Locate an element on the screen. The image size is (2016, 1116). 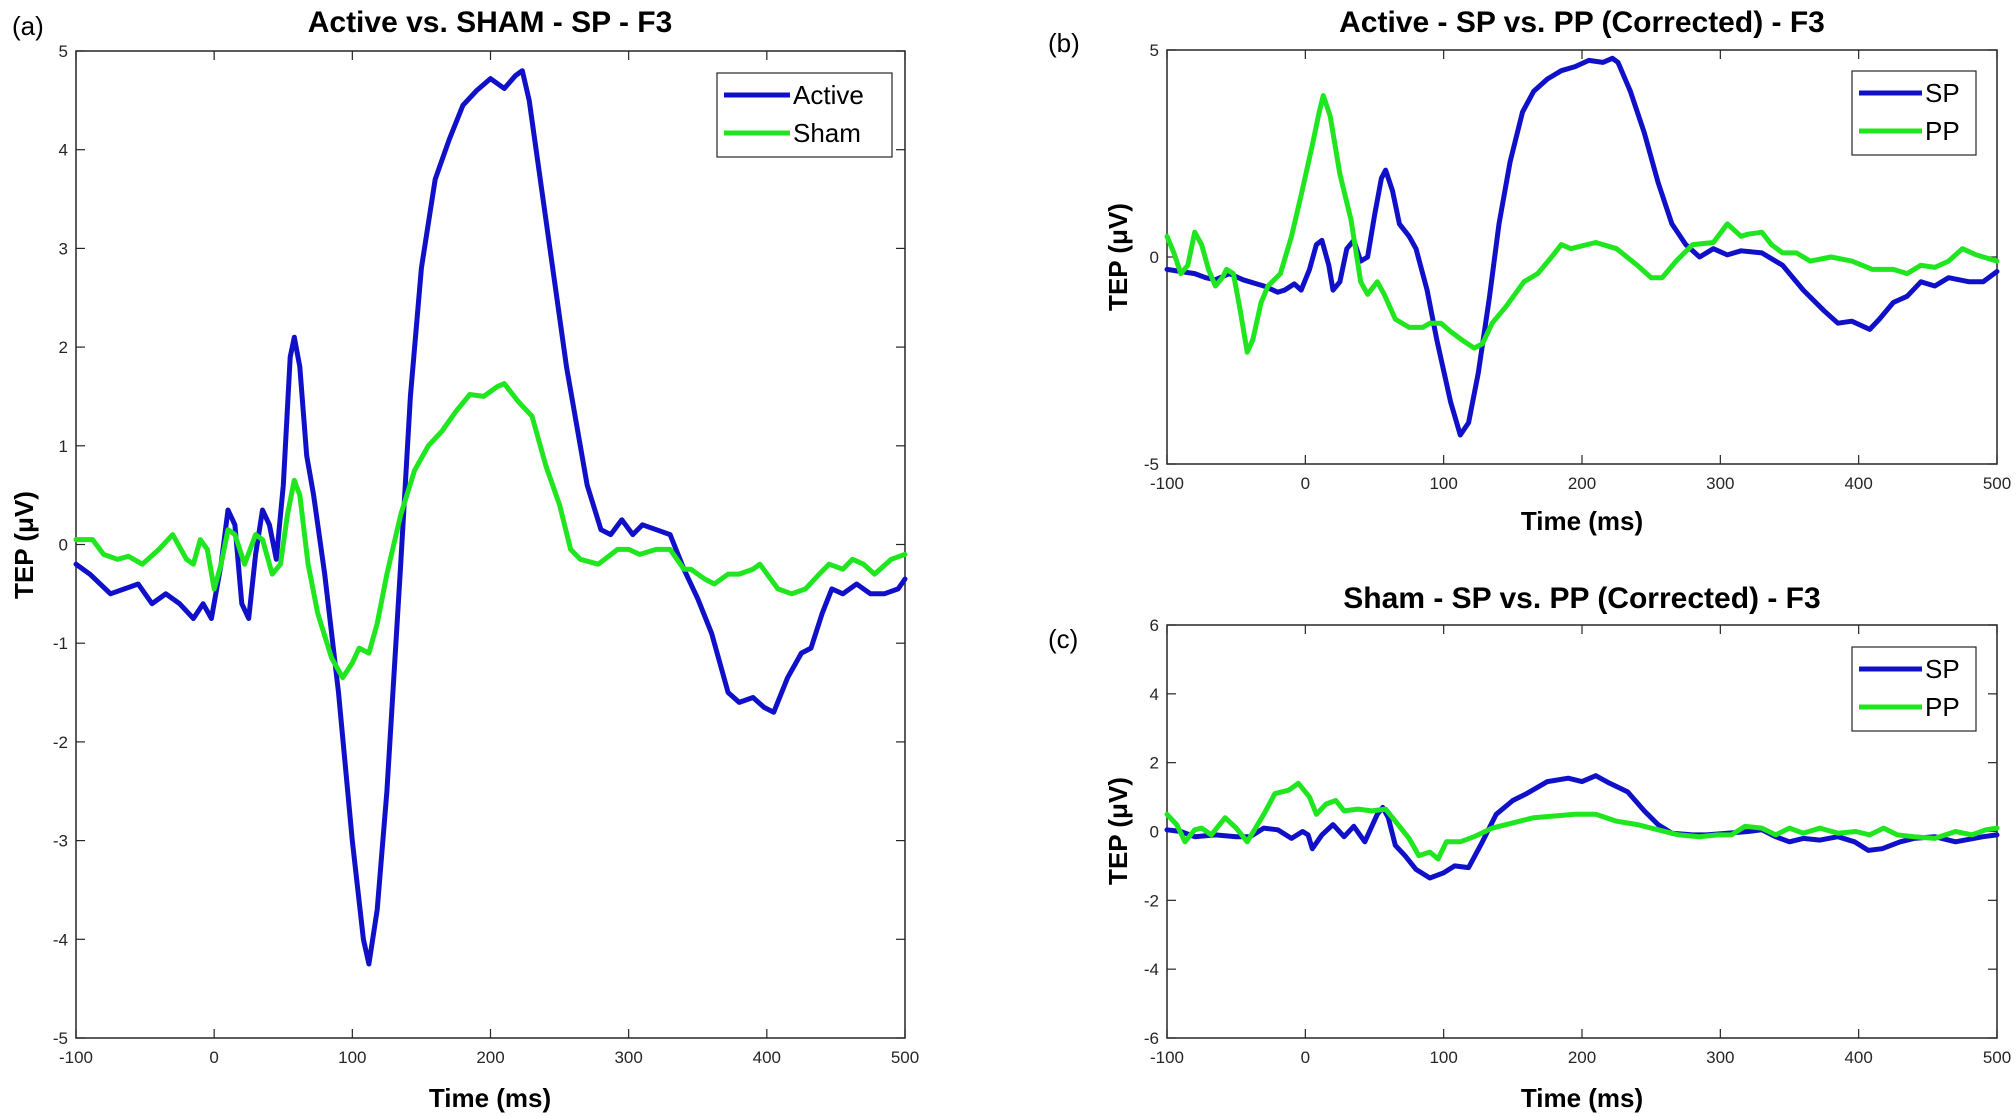
panel-label: (c) is located at coordinates (1063, 639).